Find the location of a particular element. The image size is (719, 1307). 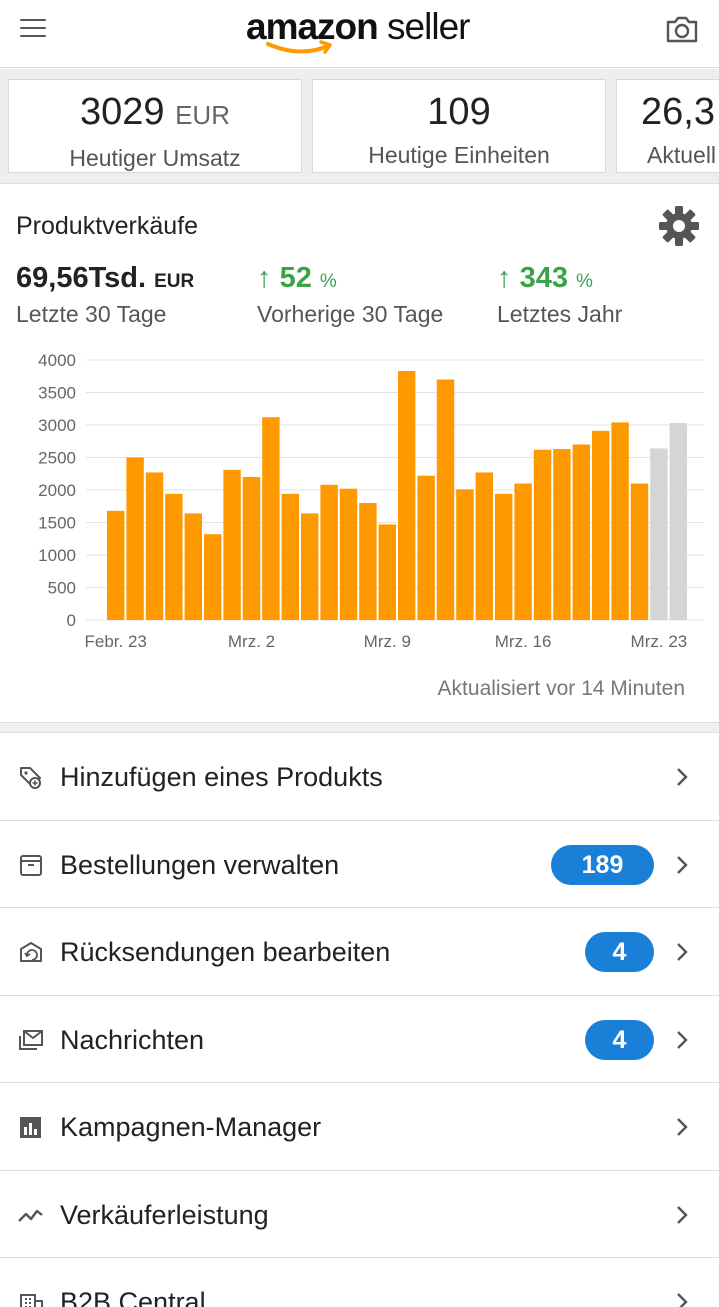

menu-item-add-product: Hinzufügen eines Produkts is located at coordinates (359, 777).